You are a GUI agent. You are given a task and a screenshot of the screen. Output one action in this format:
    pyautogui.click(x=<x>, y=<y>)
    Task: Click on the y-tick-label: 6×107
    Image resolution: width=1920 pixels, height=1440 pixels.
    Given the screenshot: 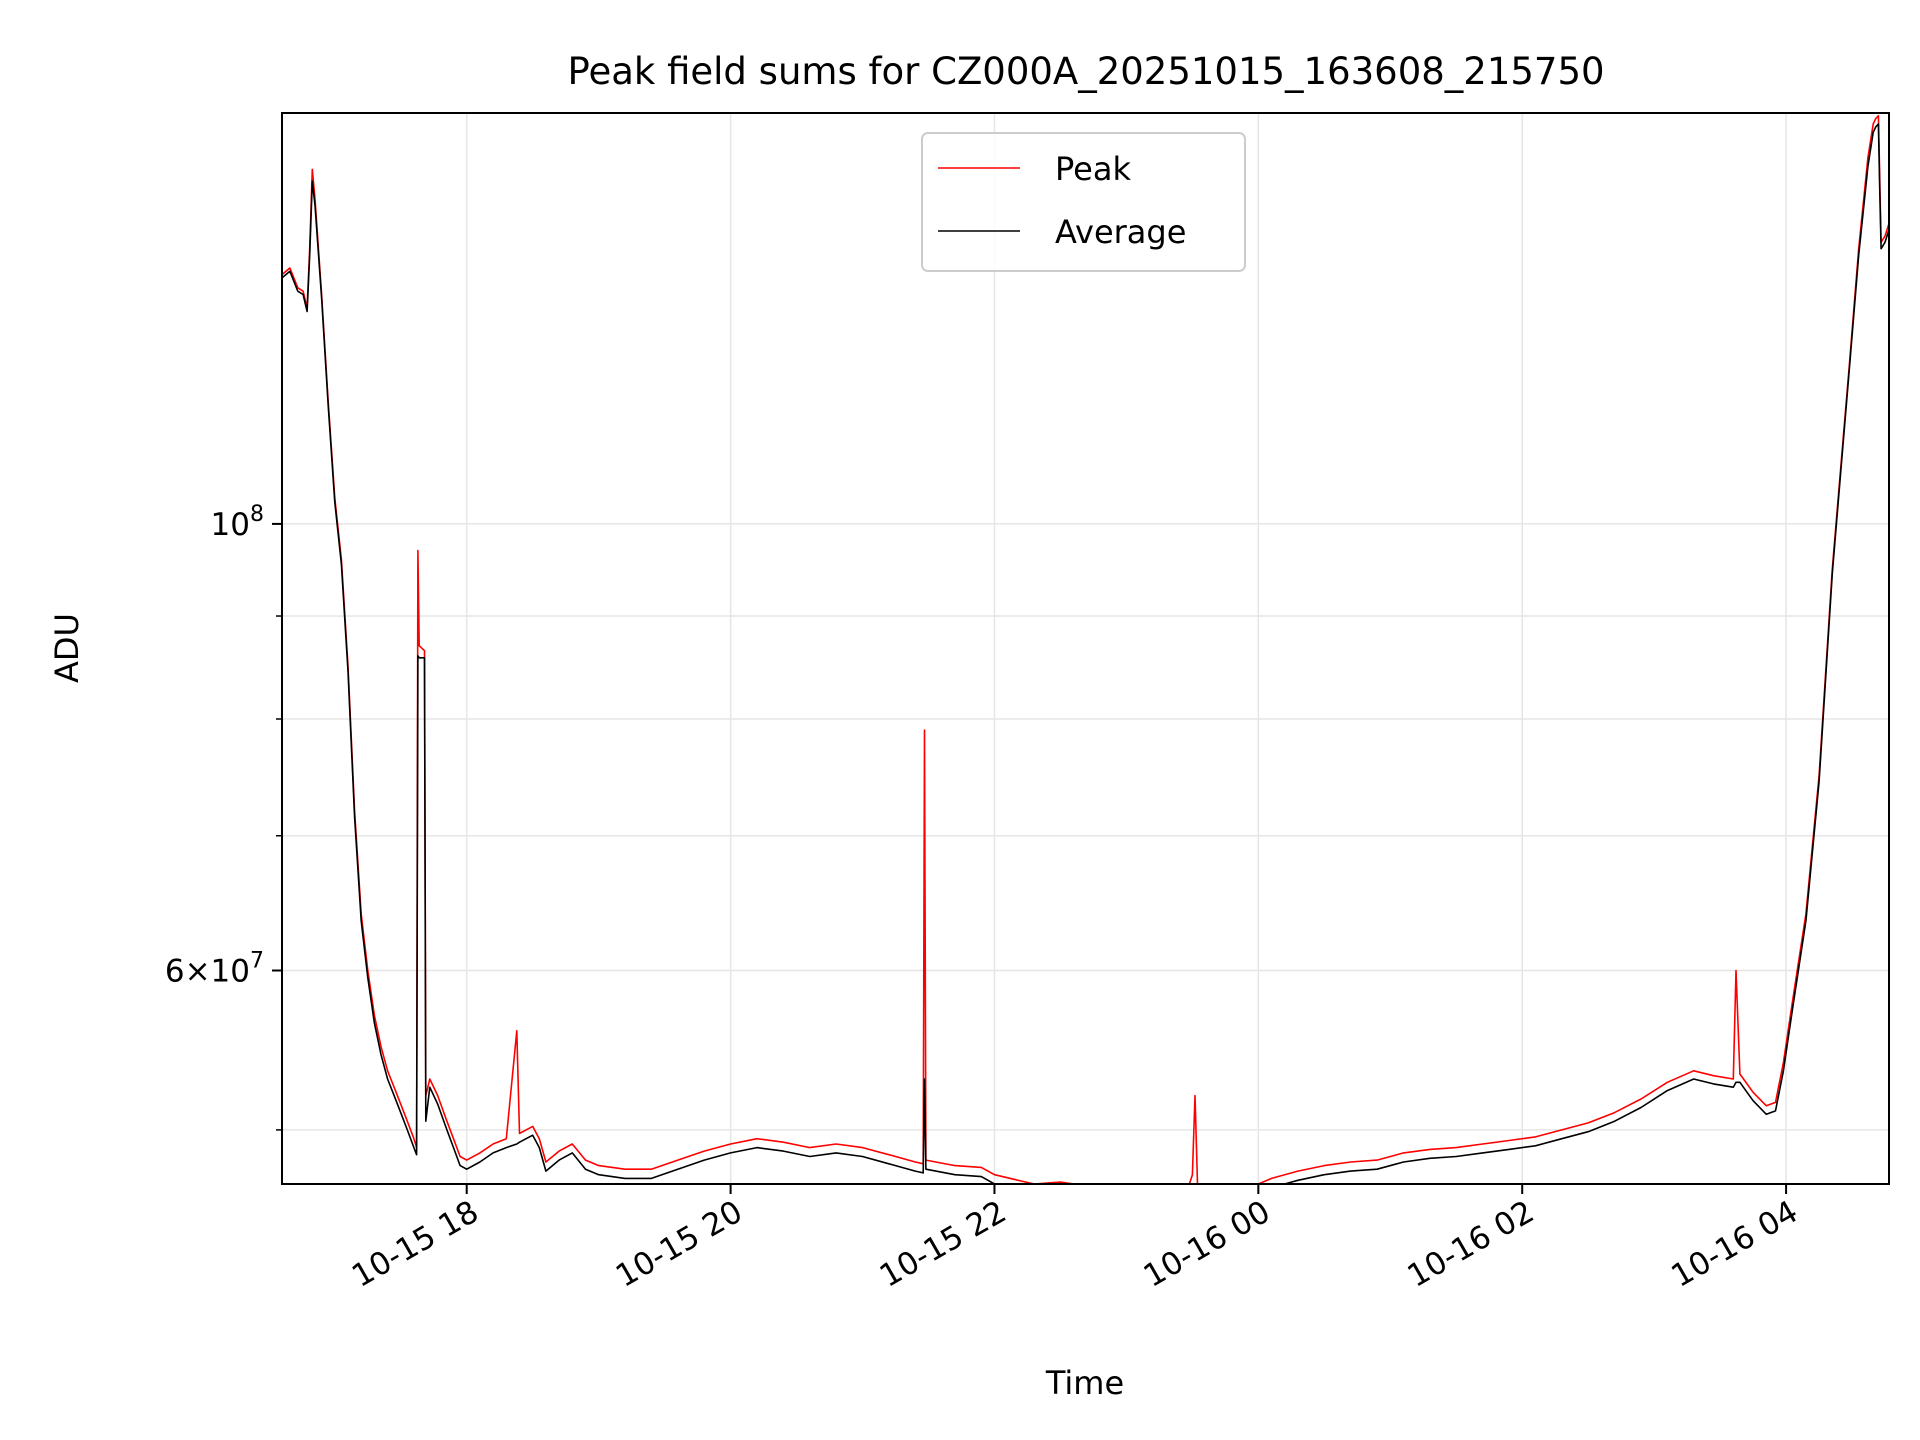 What is the action you would take?
    pyautogui.click(x=214, y=969)
    